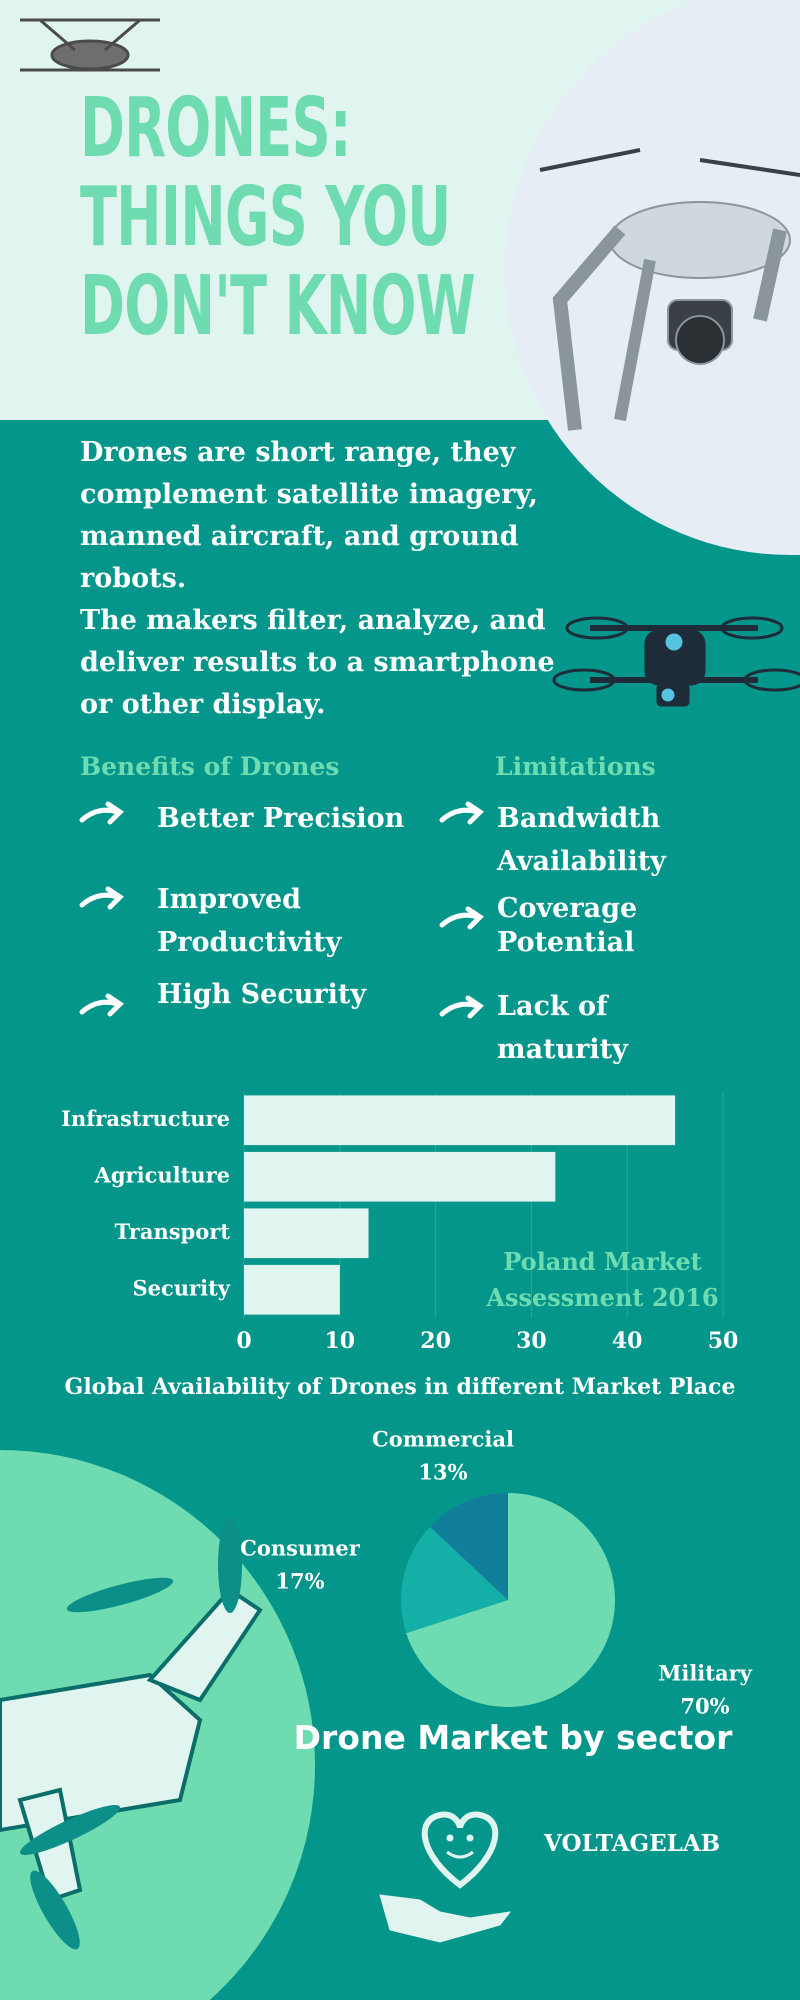 The image size is (800, 2000). I want to click on list-item: Improved Productivity, so click(249, 921).